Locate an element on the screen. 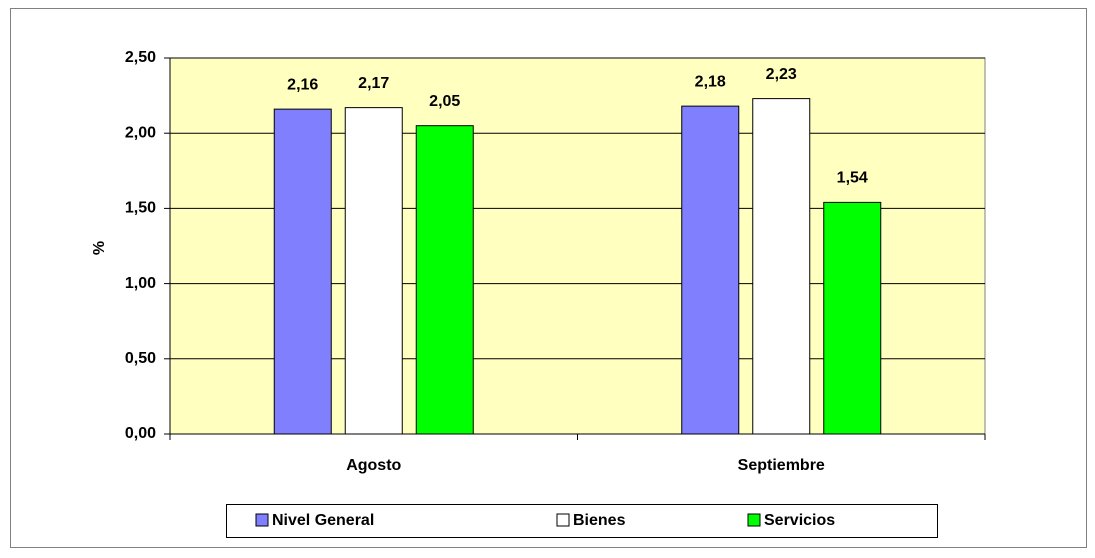  value-label: 2,05 is located at coordinates (444, 101).